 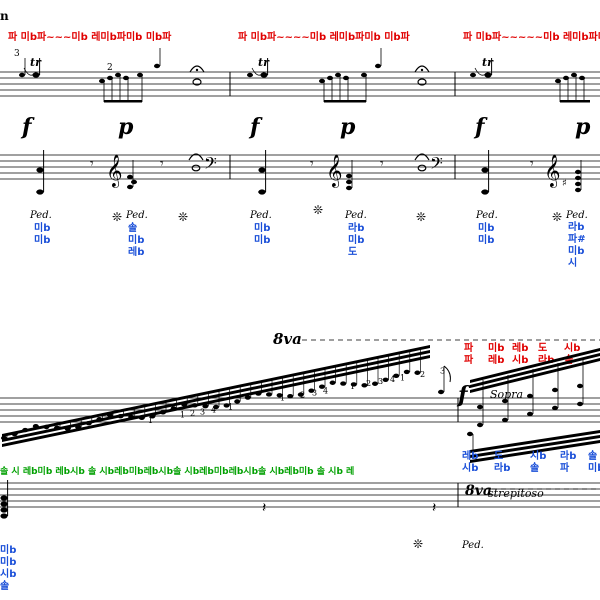 I want to click on pedal-4: Ped., so click(x=355, y=215).